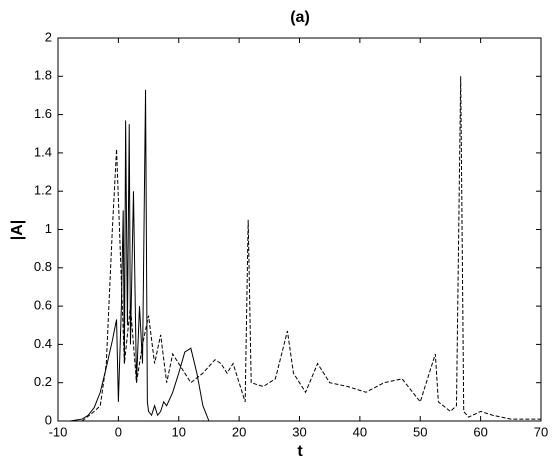  I want to click on y-tick-label: 0.6, so click(43, 305).